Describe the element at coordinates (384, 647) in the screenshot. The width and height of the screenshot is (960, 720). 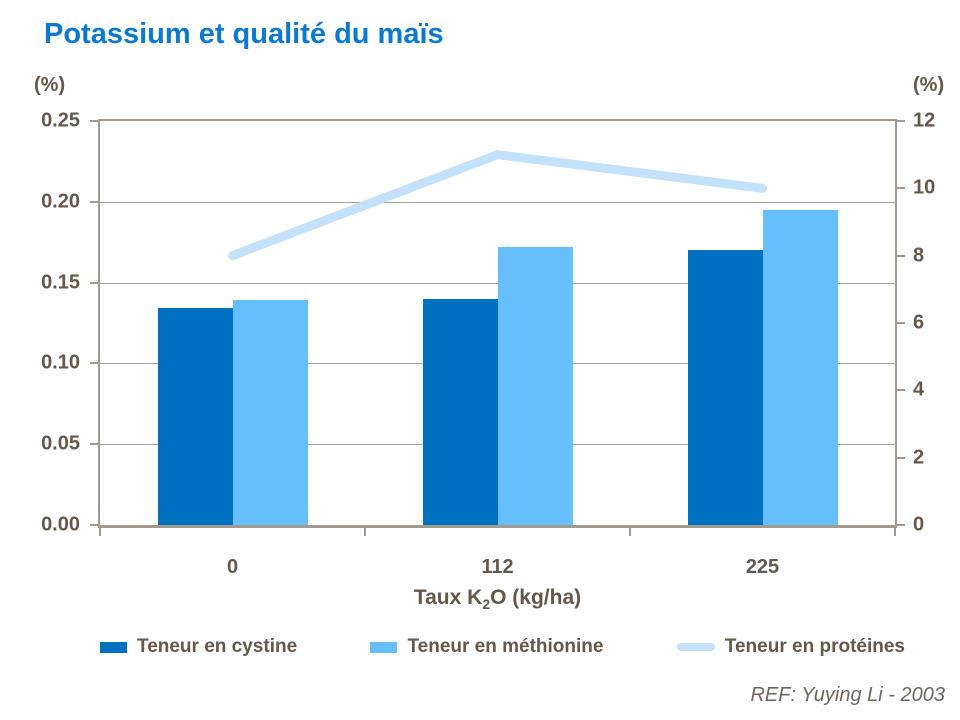
I see `methionine-swatch-icon` at that location.